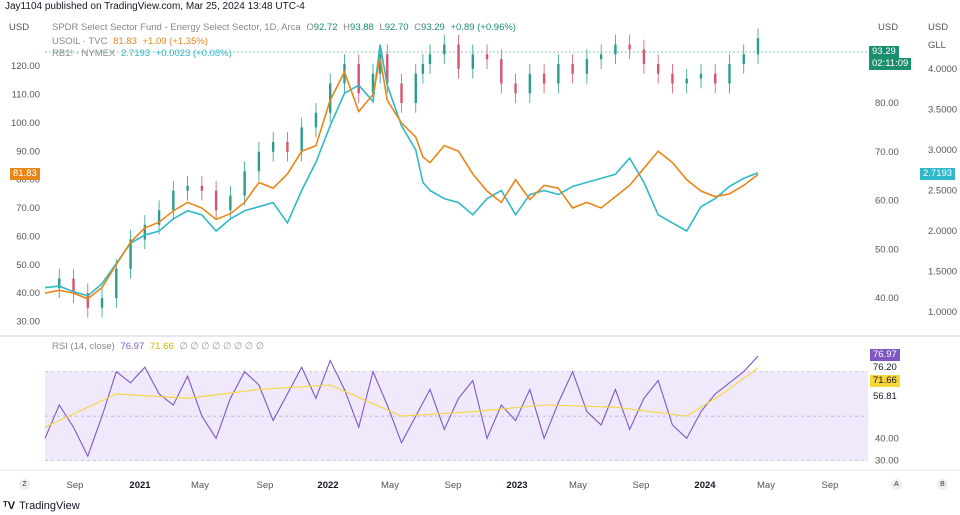  Describe the element at coordinates (433, 27) in the screenshot. I see `legend-close: 93.29` at that location.